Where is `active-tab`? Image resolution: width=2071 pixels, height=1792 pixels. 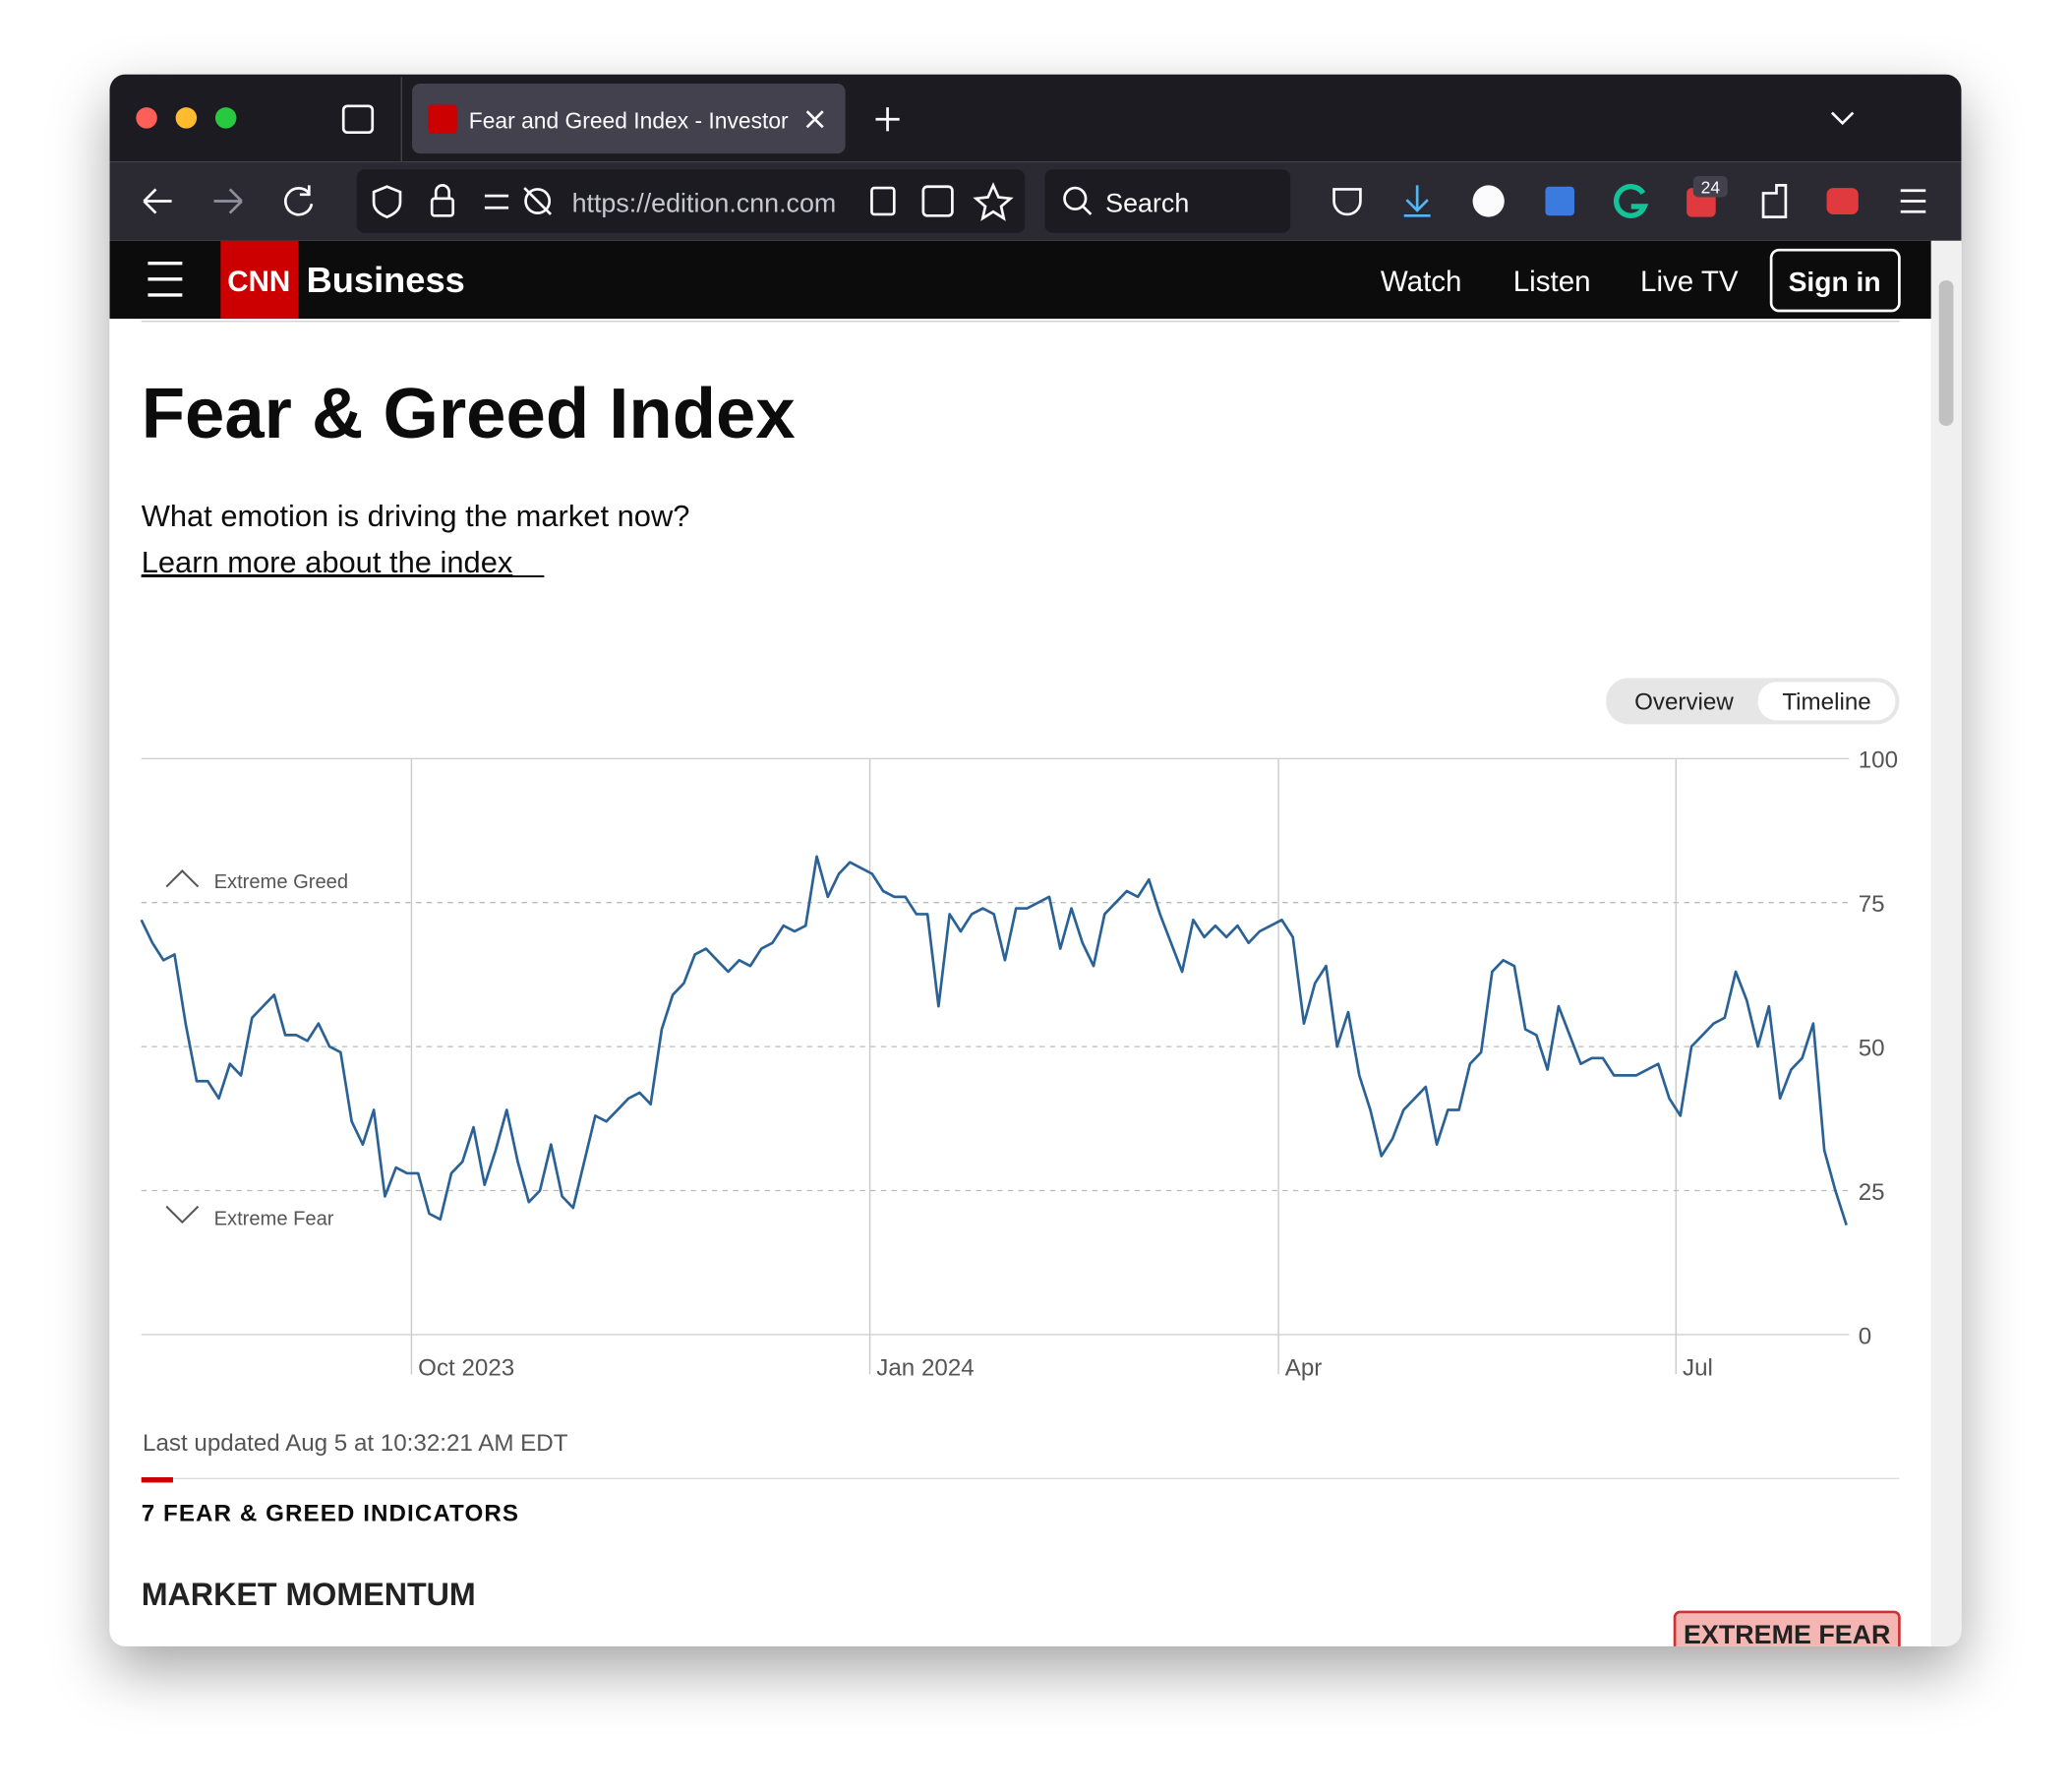
active-tab is located at coordinates (629, 118).